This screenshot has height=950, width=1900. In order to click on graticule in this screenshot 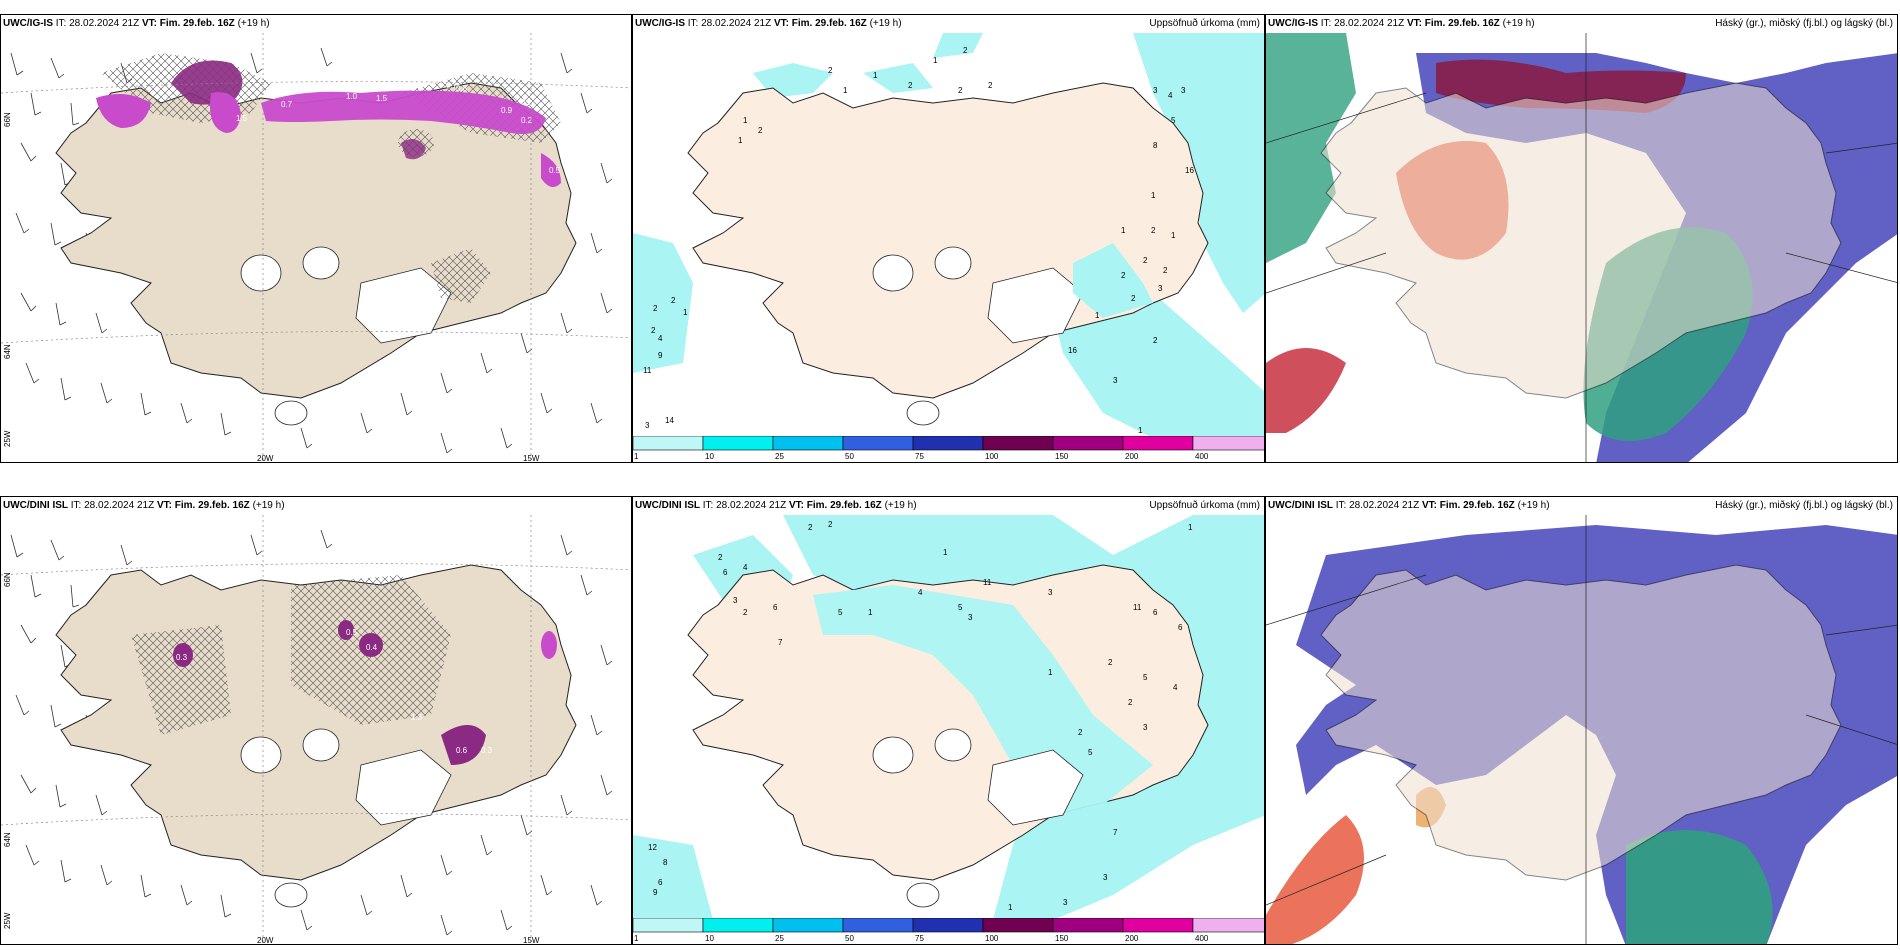, I will do `click(316, 729)`.